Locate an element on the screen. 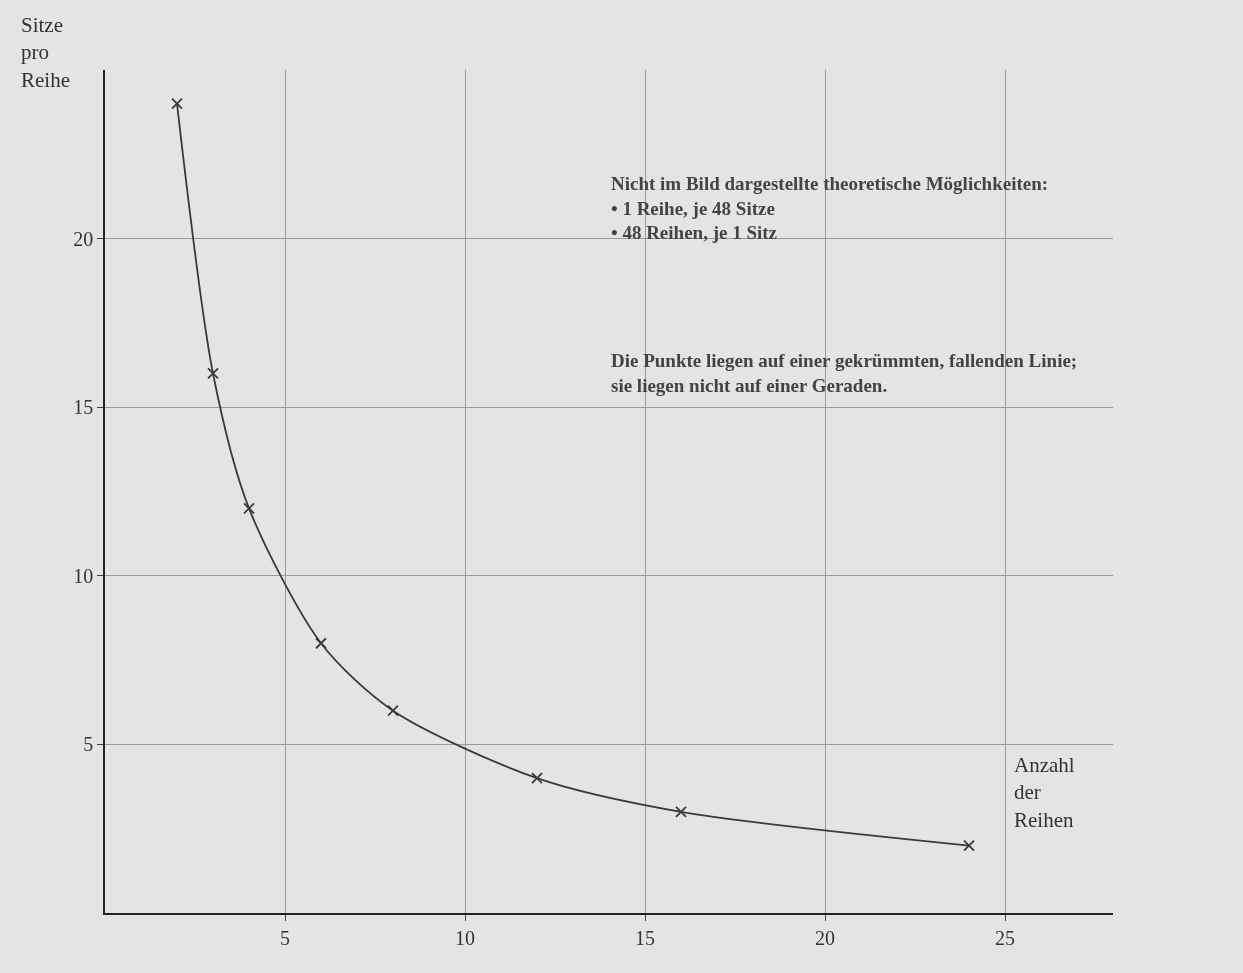 The width and height of the screenshot is (1243, 973). annotation: Nicht im Bild dargestellte theoretische Möglichkeiten: • 1 Reihe, je 48 Sitze • 48 Reihen, je 1 Sitz is located at coordinates (830, 208).